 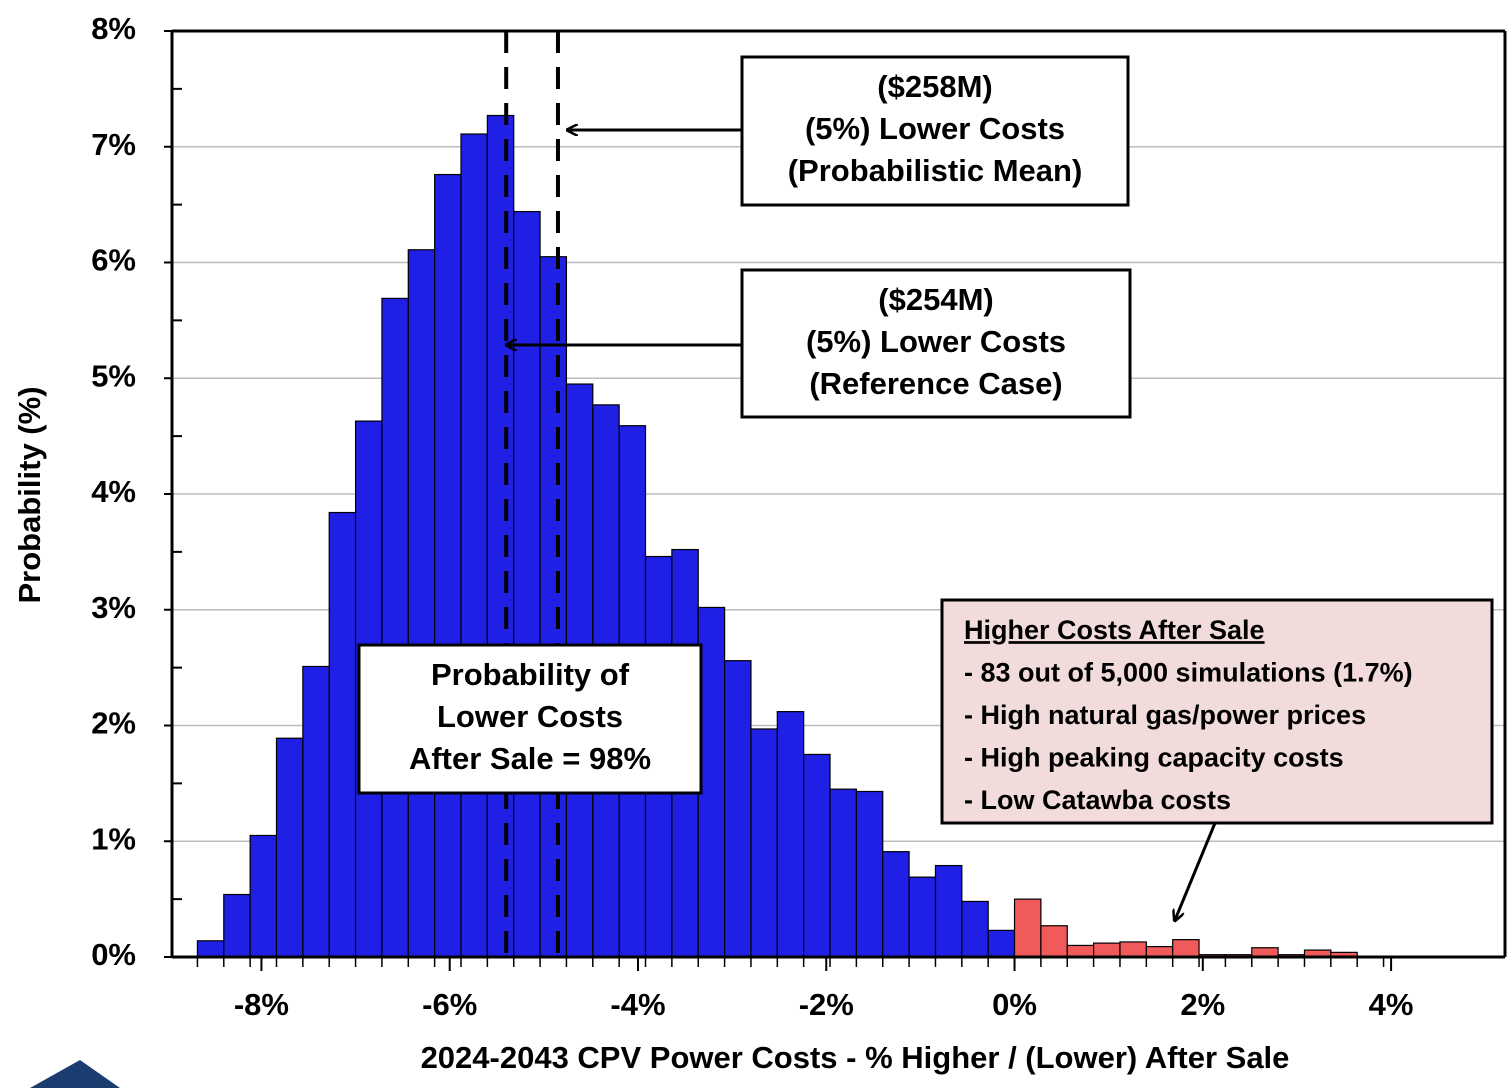 What do you see at coordinates (1196, 871) in the screenshot?
I see `annotation-arrow` at bounding box center [1196, 871].